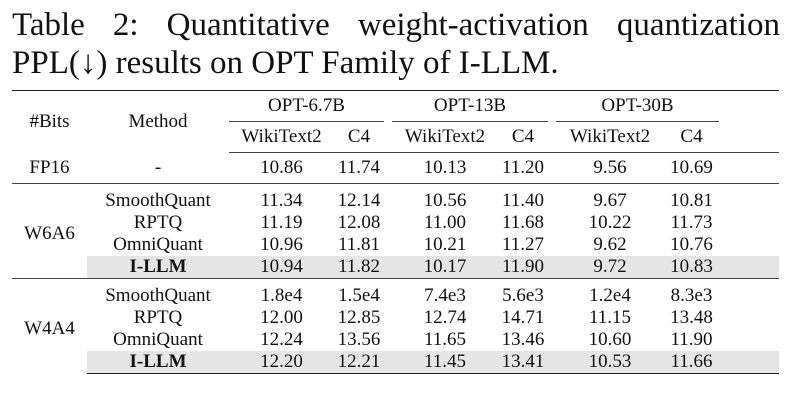  I want to click on value-cell: 11.81, so click(359, 244).